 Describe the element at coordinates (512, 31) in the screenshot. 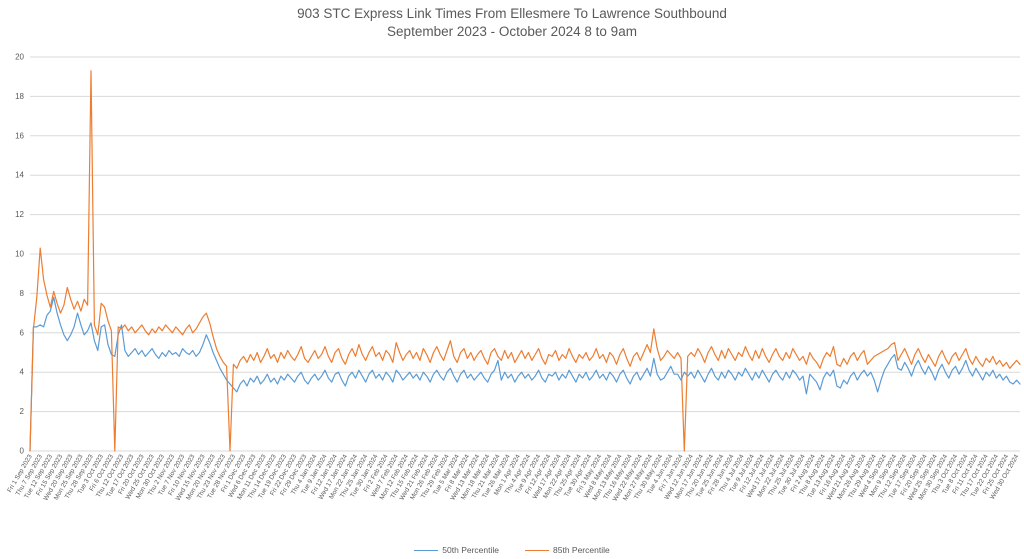

I see `chart-title-line2: September 2023 - October 2024 8 to 9am` at that location.